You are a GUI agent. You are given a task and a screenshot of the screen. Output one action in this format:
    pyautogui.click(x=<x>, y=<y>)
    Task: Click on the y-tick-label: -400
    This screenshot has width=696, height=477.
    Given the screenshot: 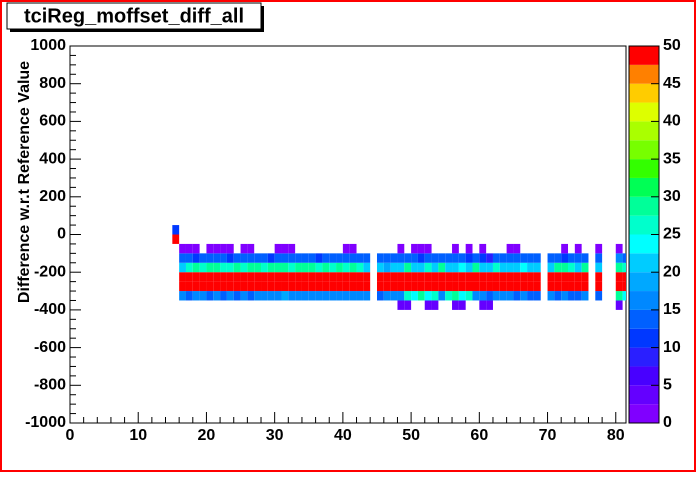 What is the action you would take?
    pyautogui.click(x=50, y=309)
    